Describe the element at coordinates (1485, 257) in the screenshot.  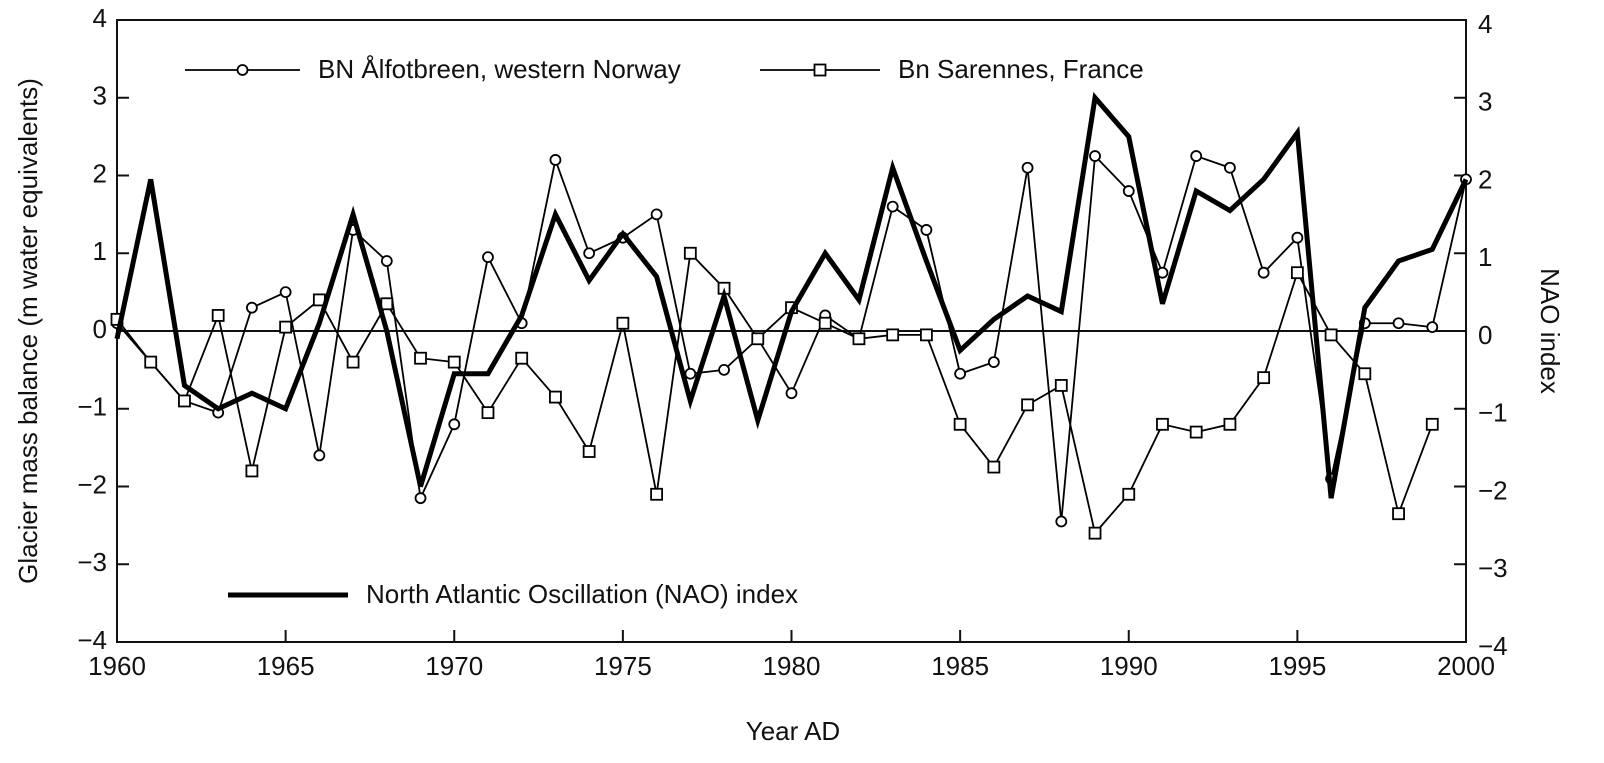
I see `y2-tick-label: 1` at that location.